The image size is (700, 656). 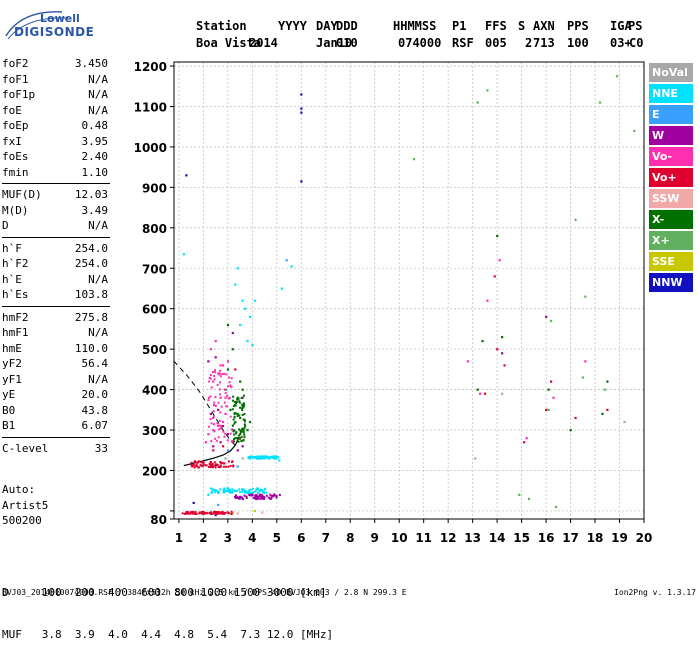 What do you see at coordinates (671, 282) in the screenshot?
I see `legend-item-nnw: NNW` at bounding box center [671, 282].